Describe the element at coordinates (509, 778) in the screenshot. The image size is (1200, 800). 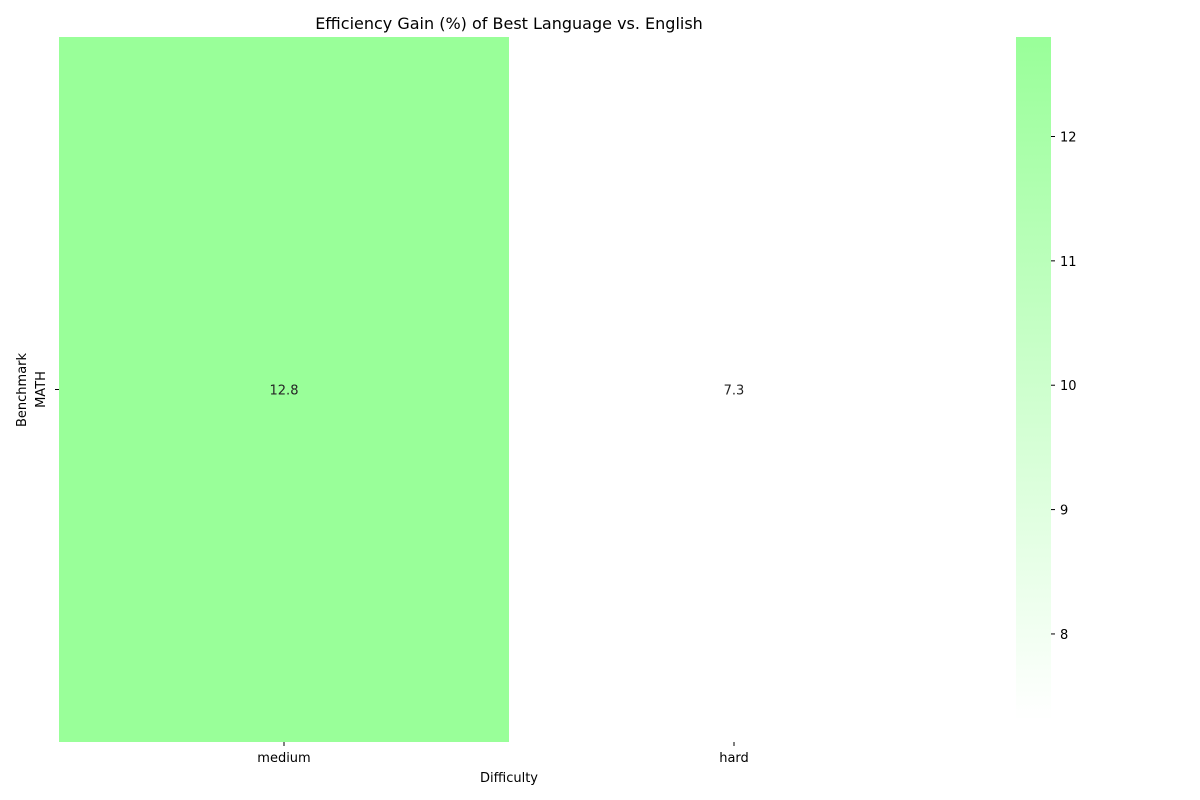
I see `x-axis-label: Difficulty` at that location.